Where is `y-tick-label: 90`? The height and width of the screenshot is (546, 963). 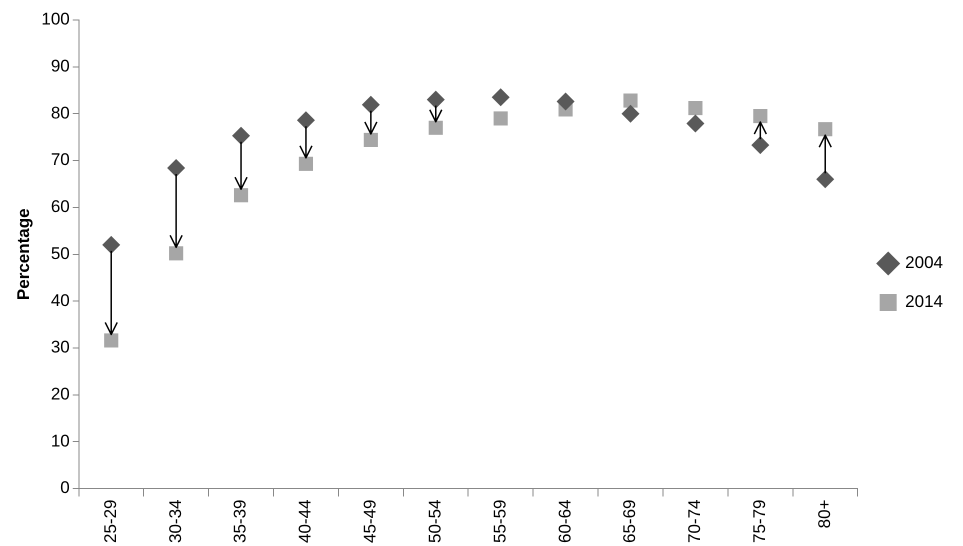
y-tick-label: 90 is located at coordinates (60, 66).